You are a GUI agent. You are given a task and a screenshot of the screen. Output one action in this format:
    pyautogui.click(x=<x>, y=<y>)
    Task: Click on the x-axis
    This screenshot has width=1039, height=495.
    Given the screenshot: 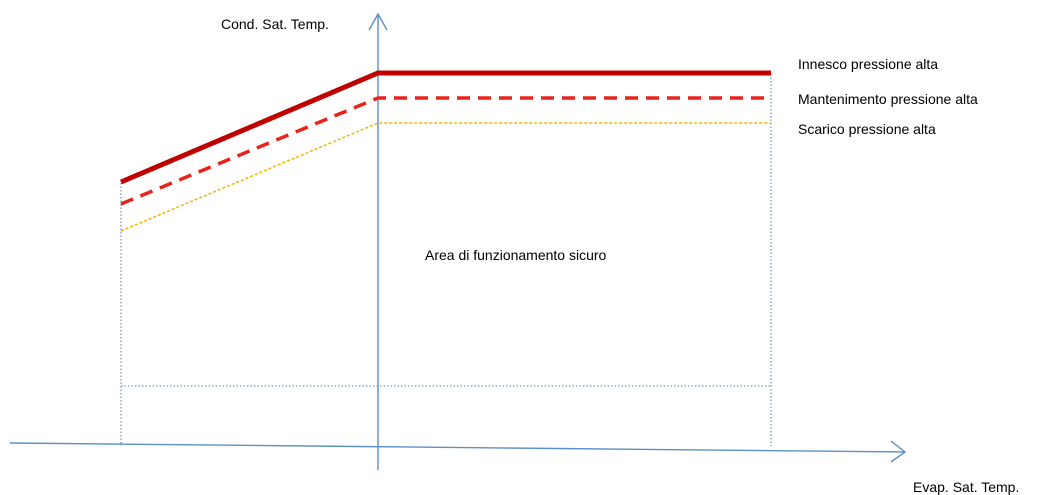 What is the action you would take?
    pyautogui.click(x=457, y=447)
    